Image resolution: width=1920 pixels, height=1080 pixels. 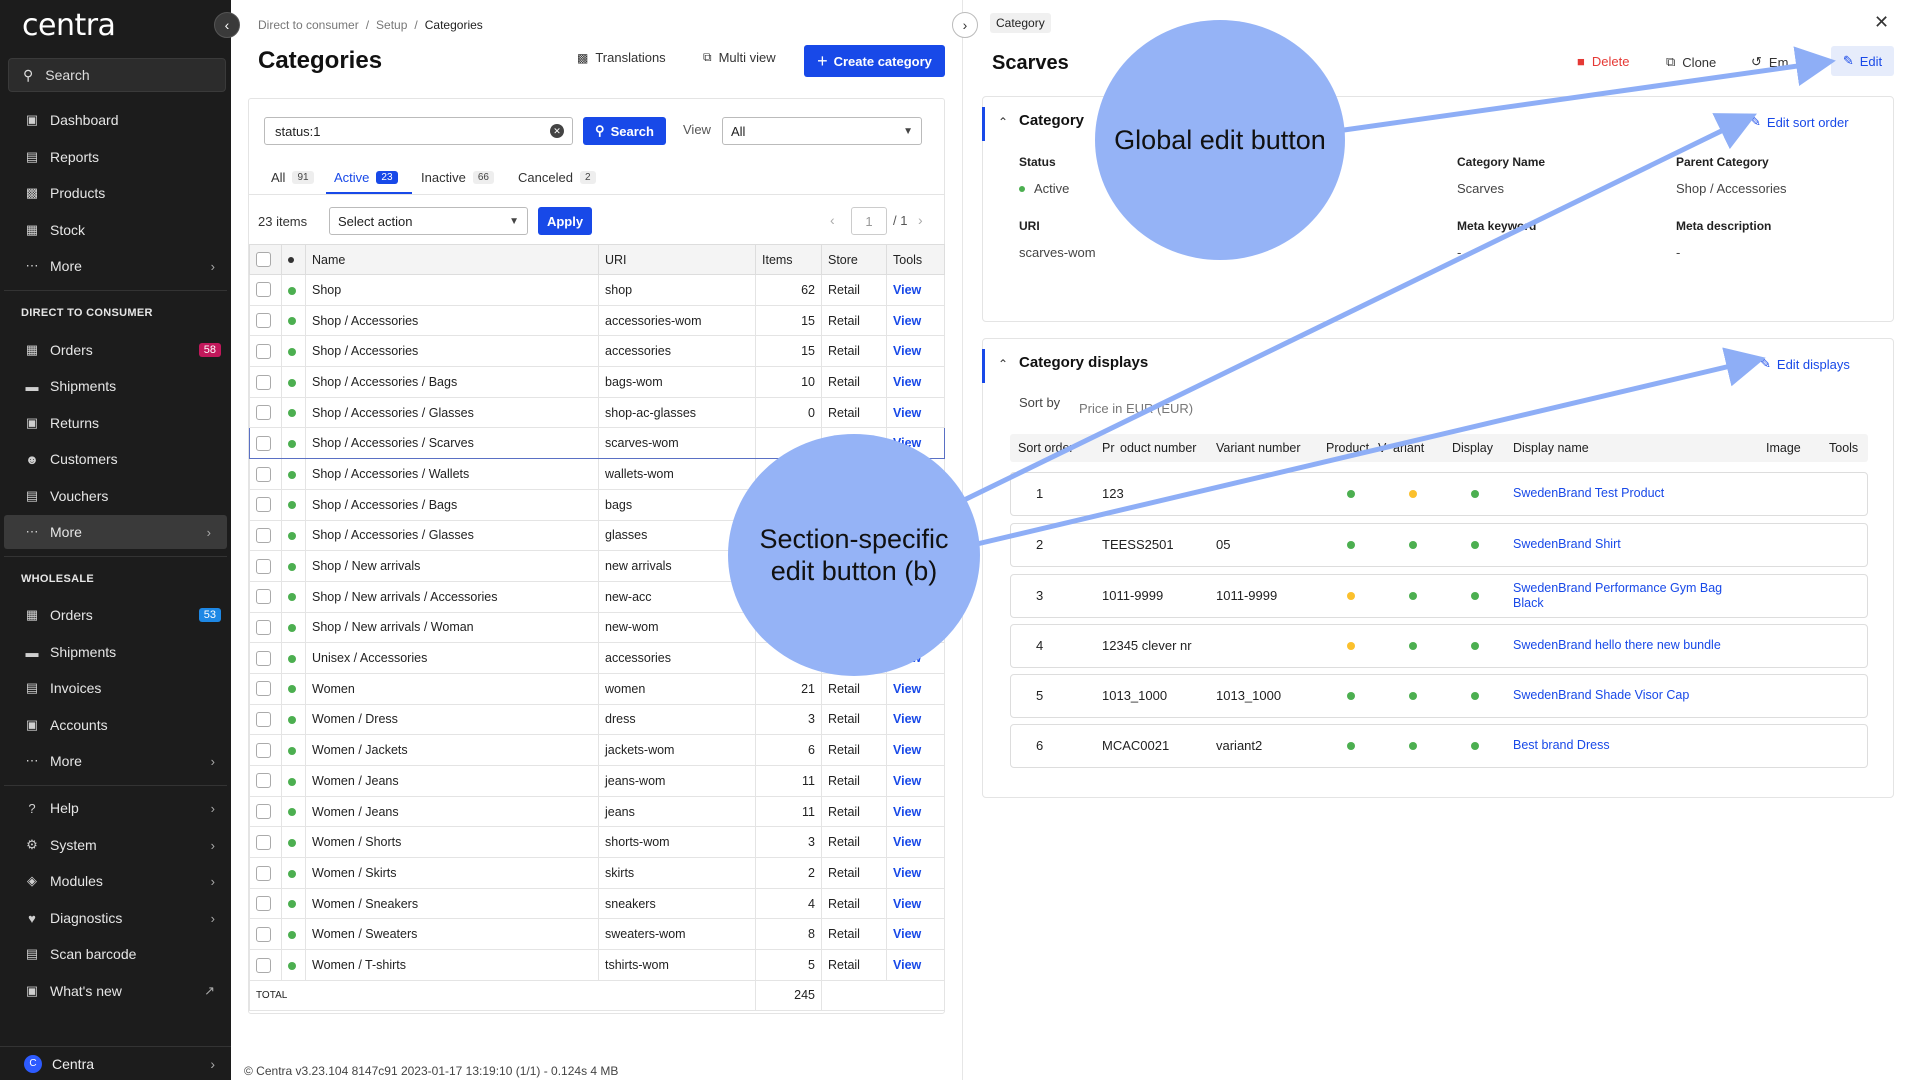 What do you see at coordinates (115, 845) in the screenshot?
I see `sidebar-item-system: ⚙ System ›` at bounding box center [115, 845].